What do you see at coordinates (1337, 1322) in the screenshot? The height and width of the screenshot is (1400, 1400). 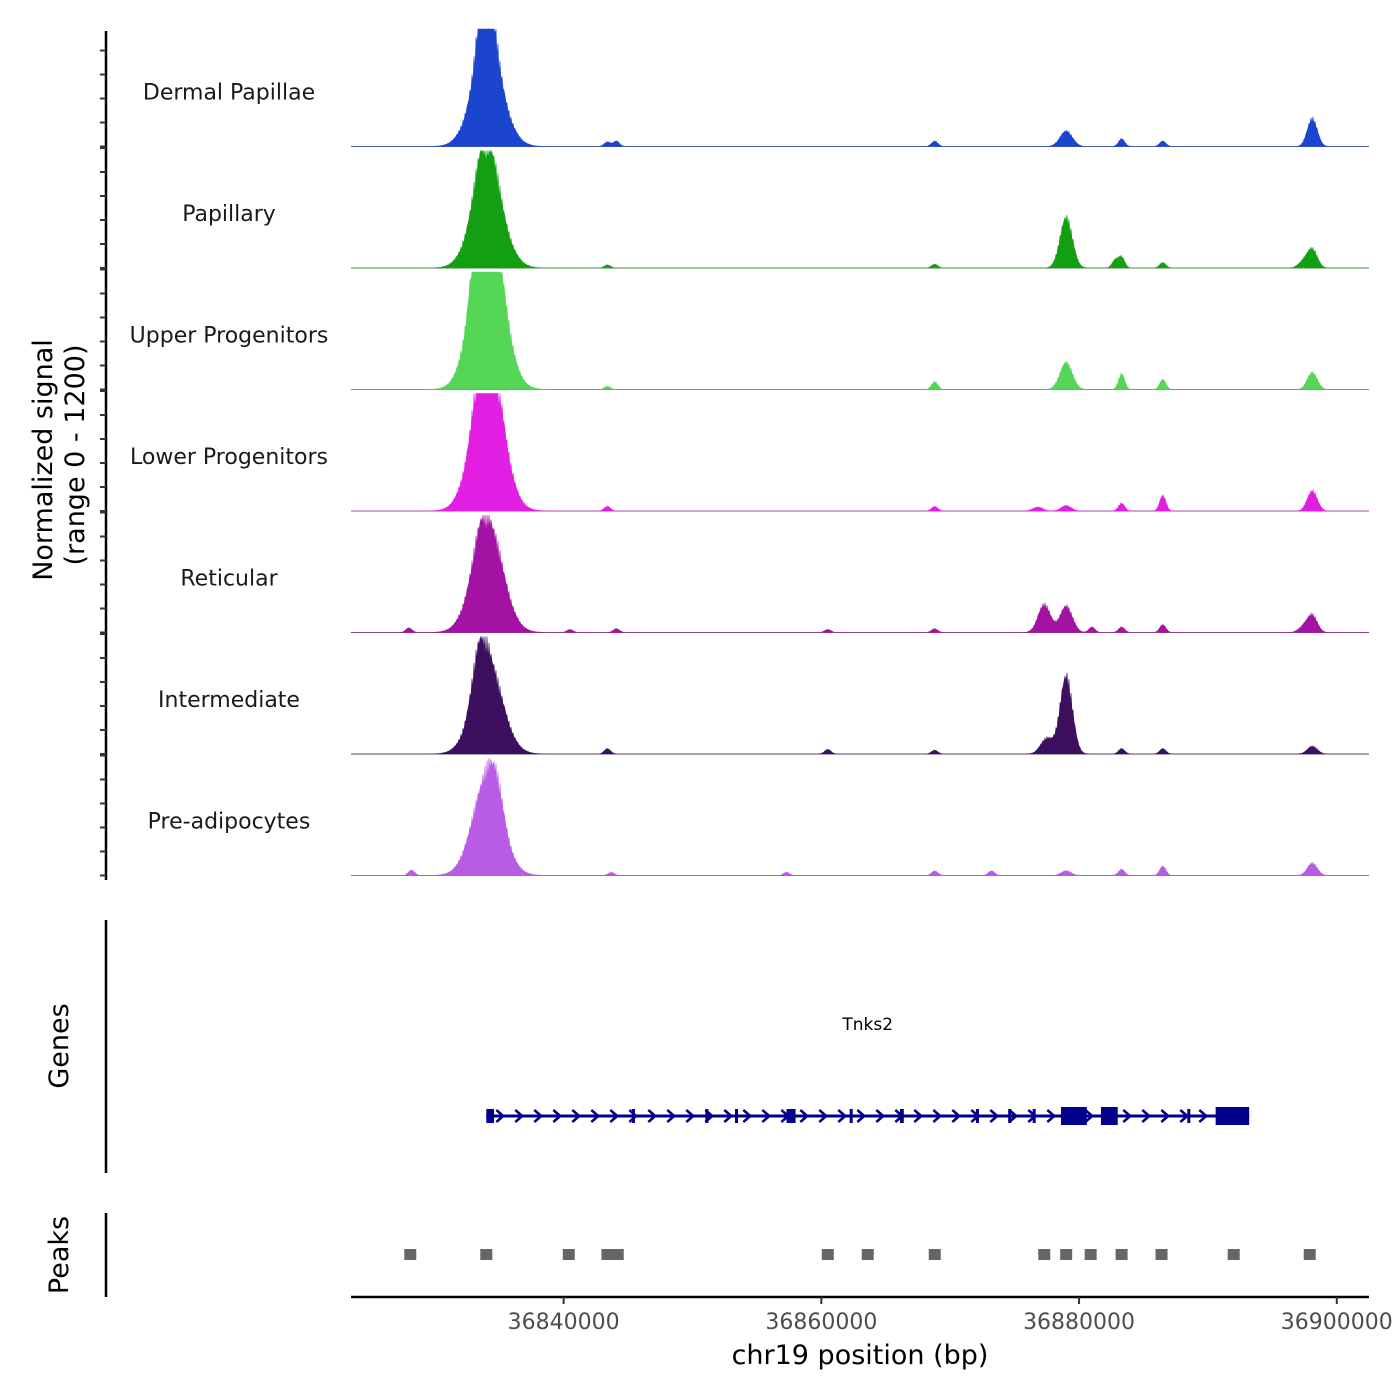 I see `x-tick-label: 36900000` at bounding box center [1337, 1322].